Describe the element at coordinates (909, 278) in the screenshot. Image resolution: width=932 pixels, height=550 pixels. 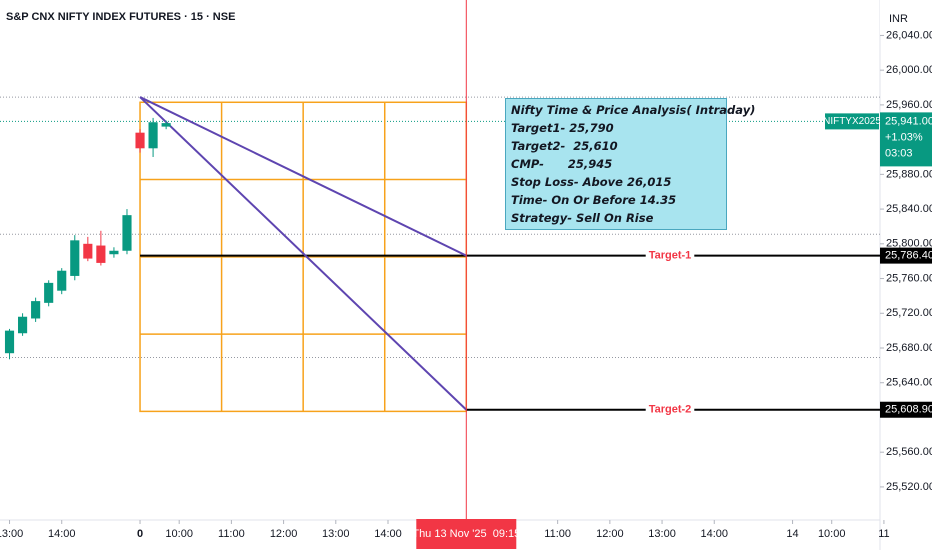
I see `y-tick-label: 25,760.00` at that location.